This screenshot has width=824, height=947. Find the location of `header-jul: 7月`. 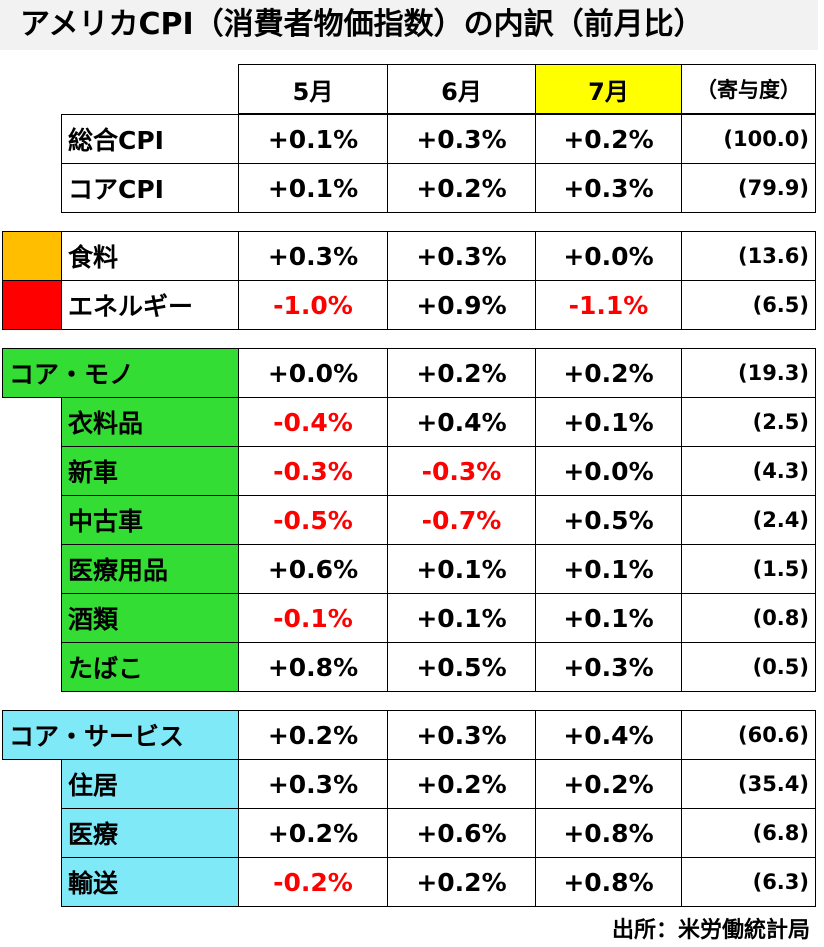

header-jul: 7月 is located at coordinates (608, 89).